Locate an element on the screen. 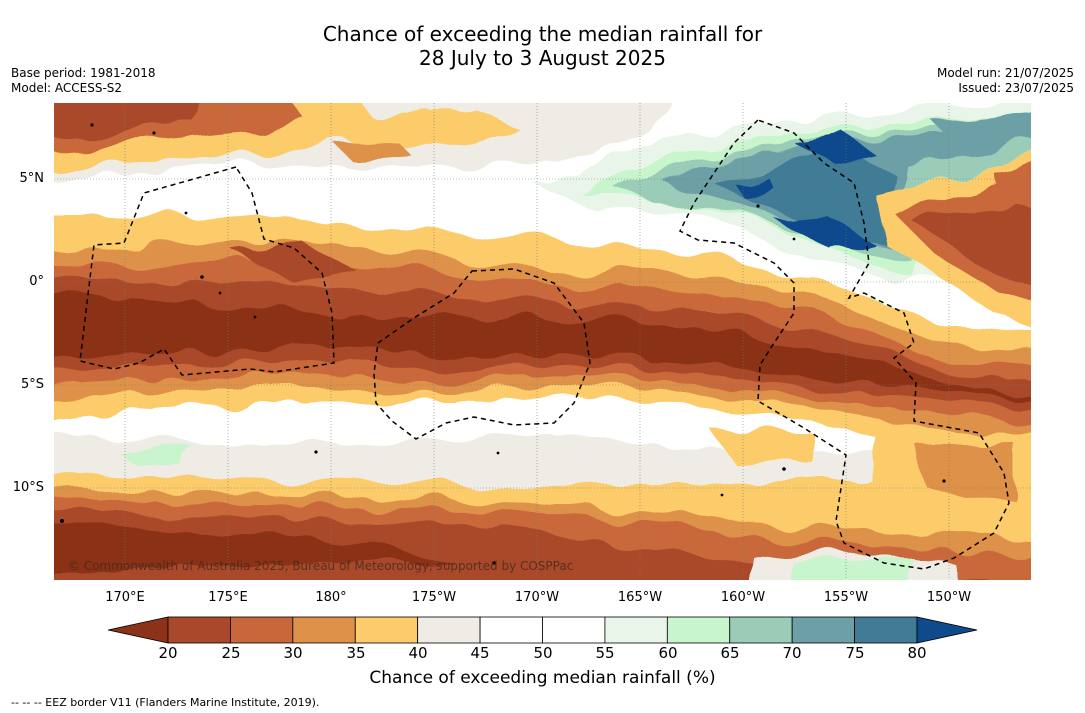 This screenshot has width=1085, height=713. colorbar-tick-40: 40 is located at coordinates (418, 653).